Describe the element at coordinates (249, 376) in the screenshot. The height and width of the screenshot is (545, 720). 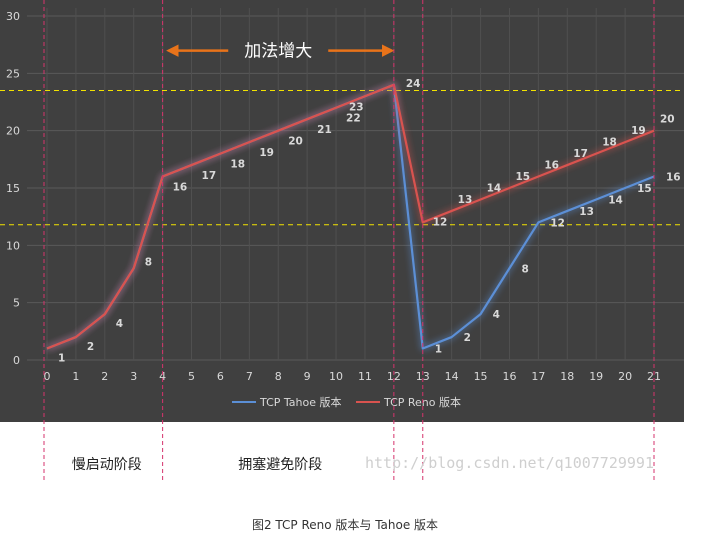
I see `x-tick-label: 7` at that location.